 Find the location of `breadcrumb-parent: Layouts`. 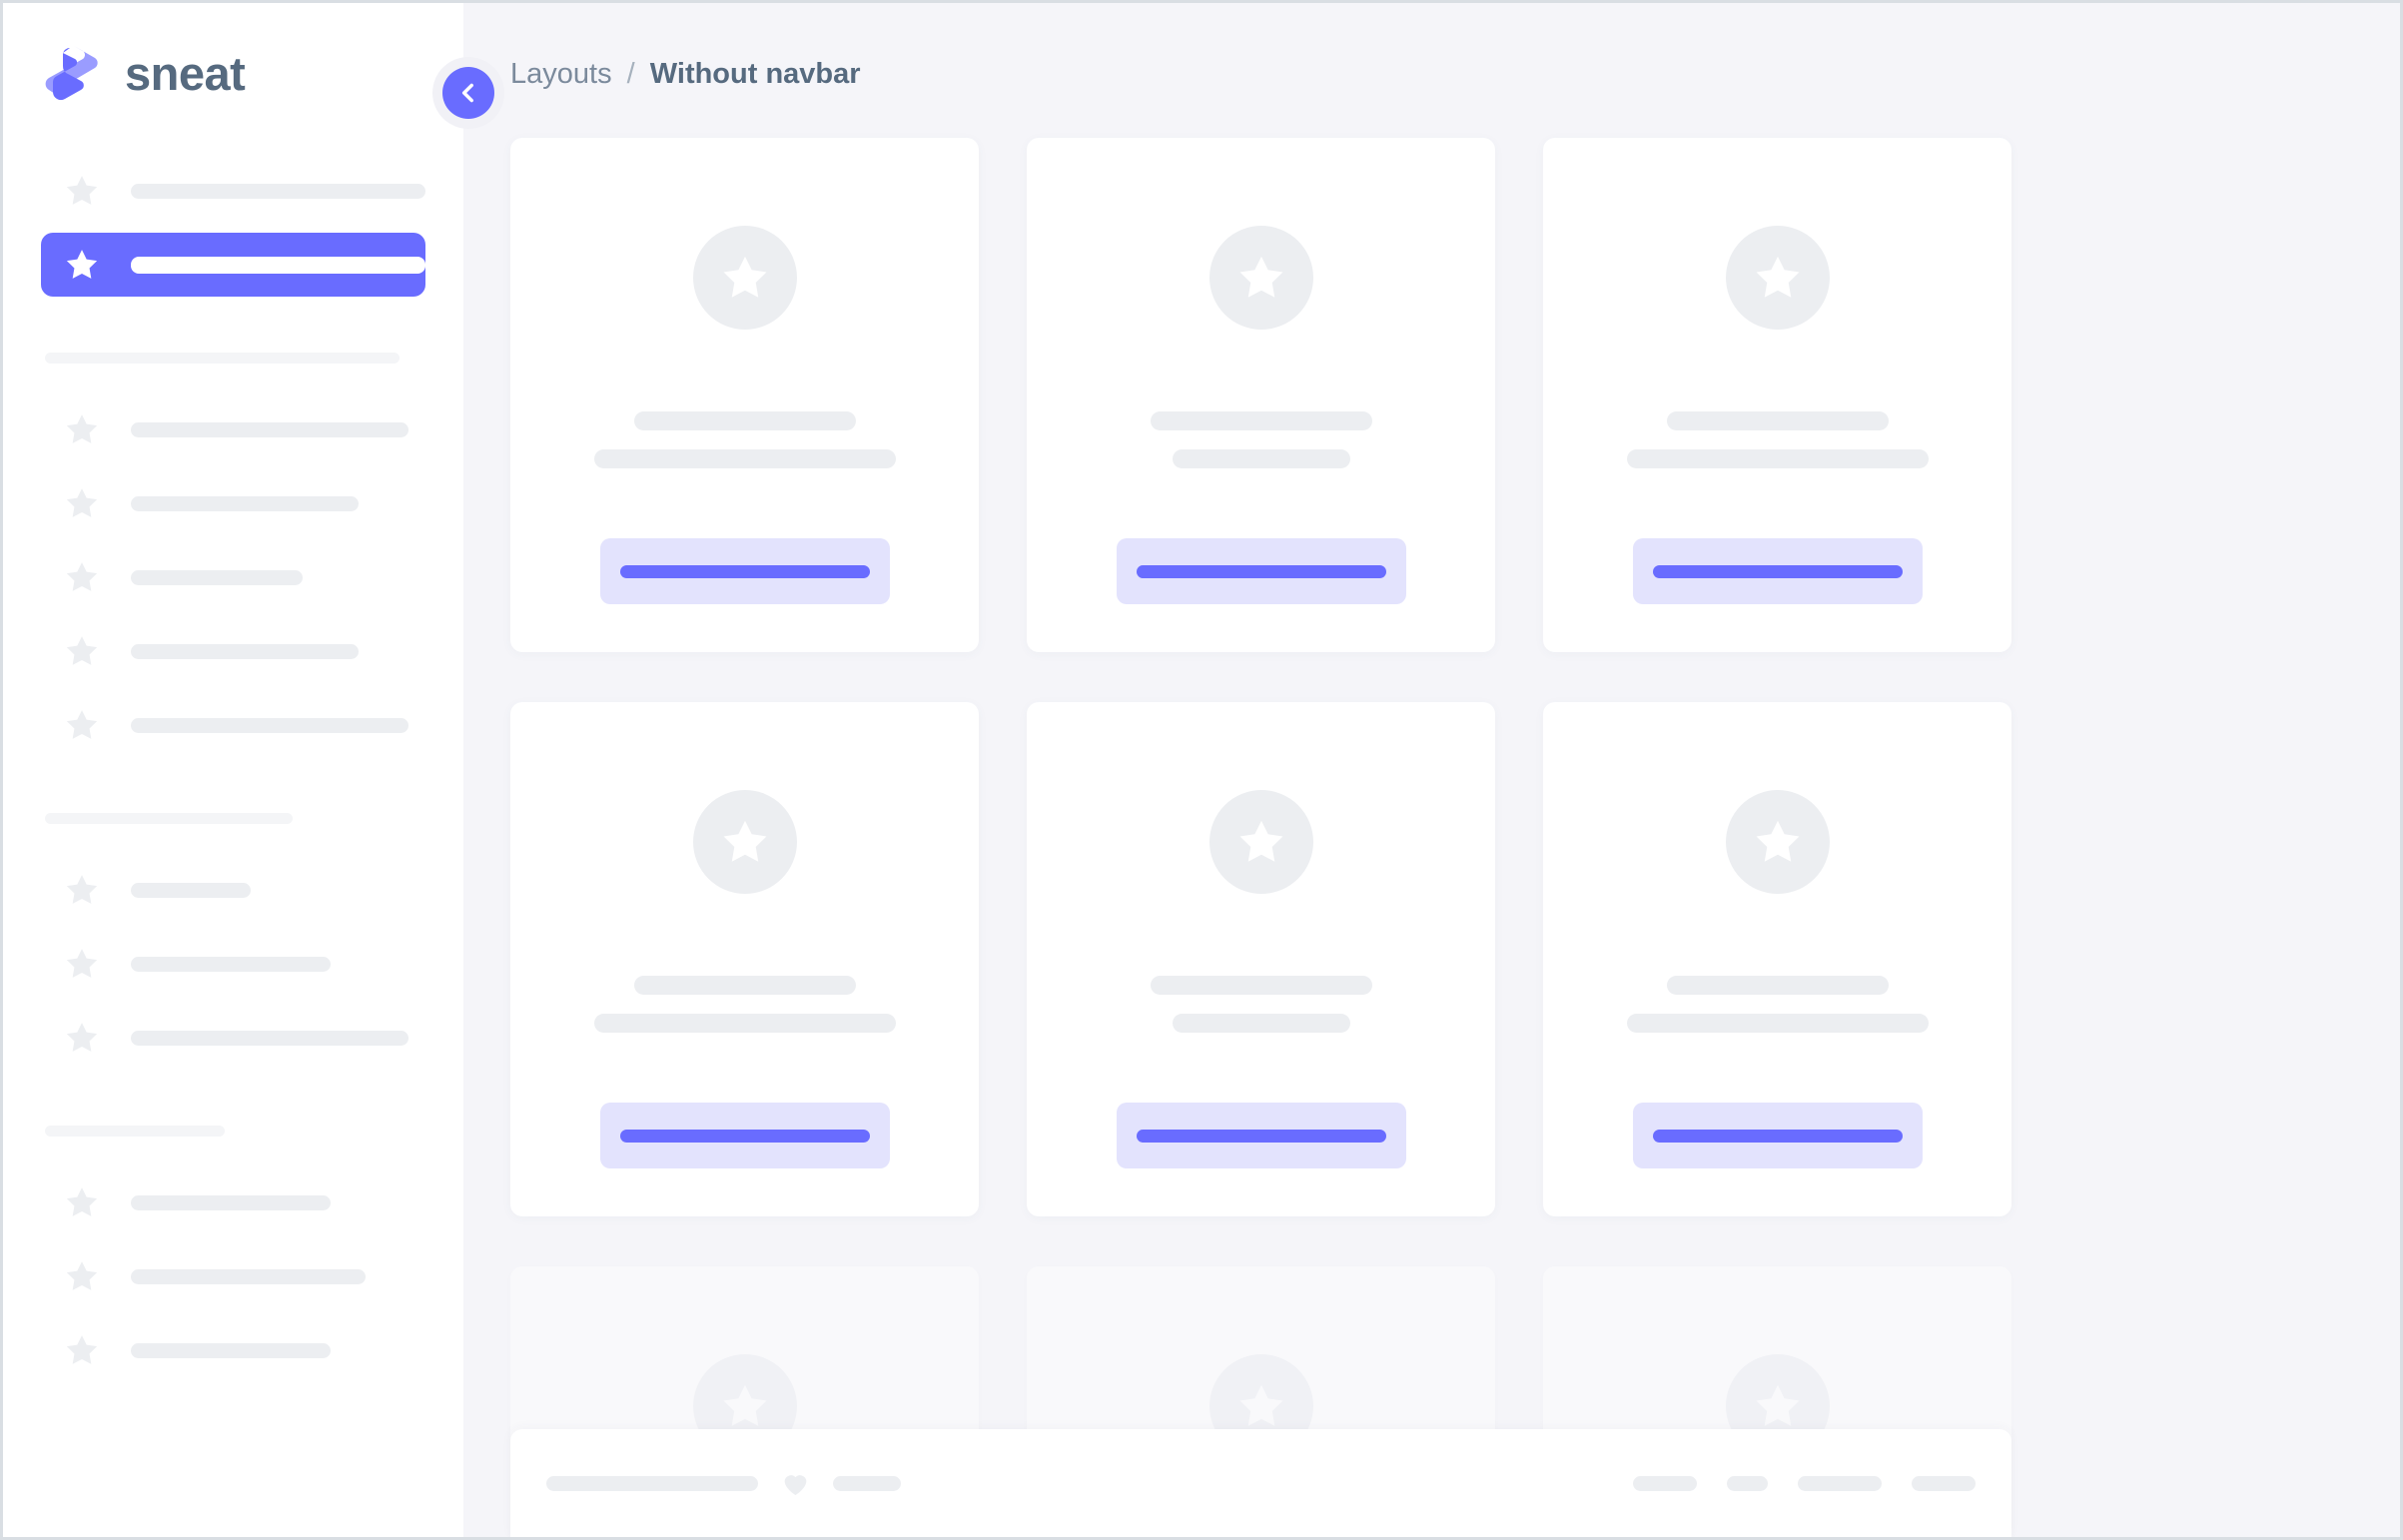

breadcrumb-parent: Layouts is located at coordinates (561, 74).